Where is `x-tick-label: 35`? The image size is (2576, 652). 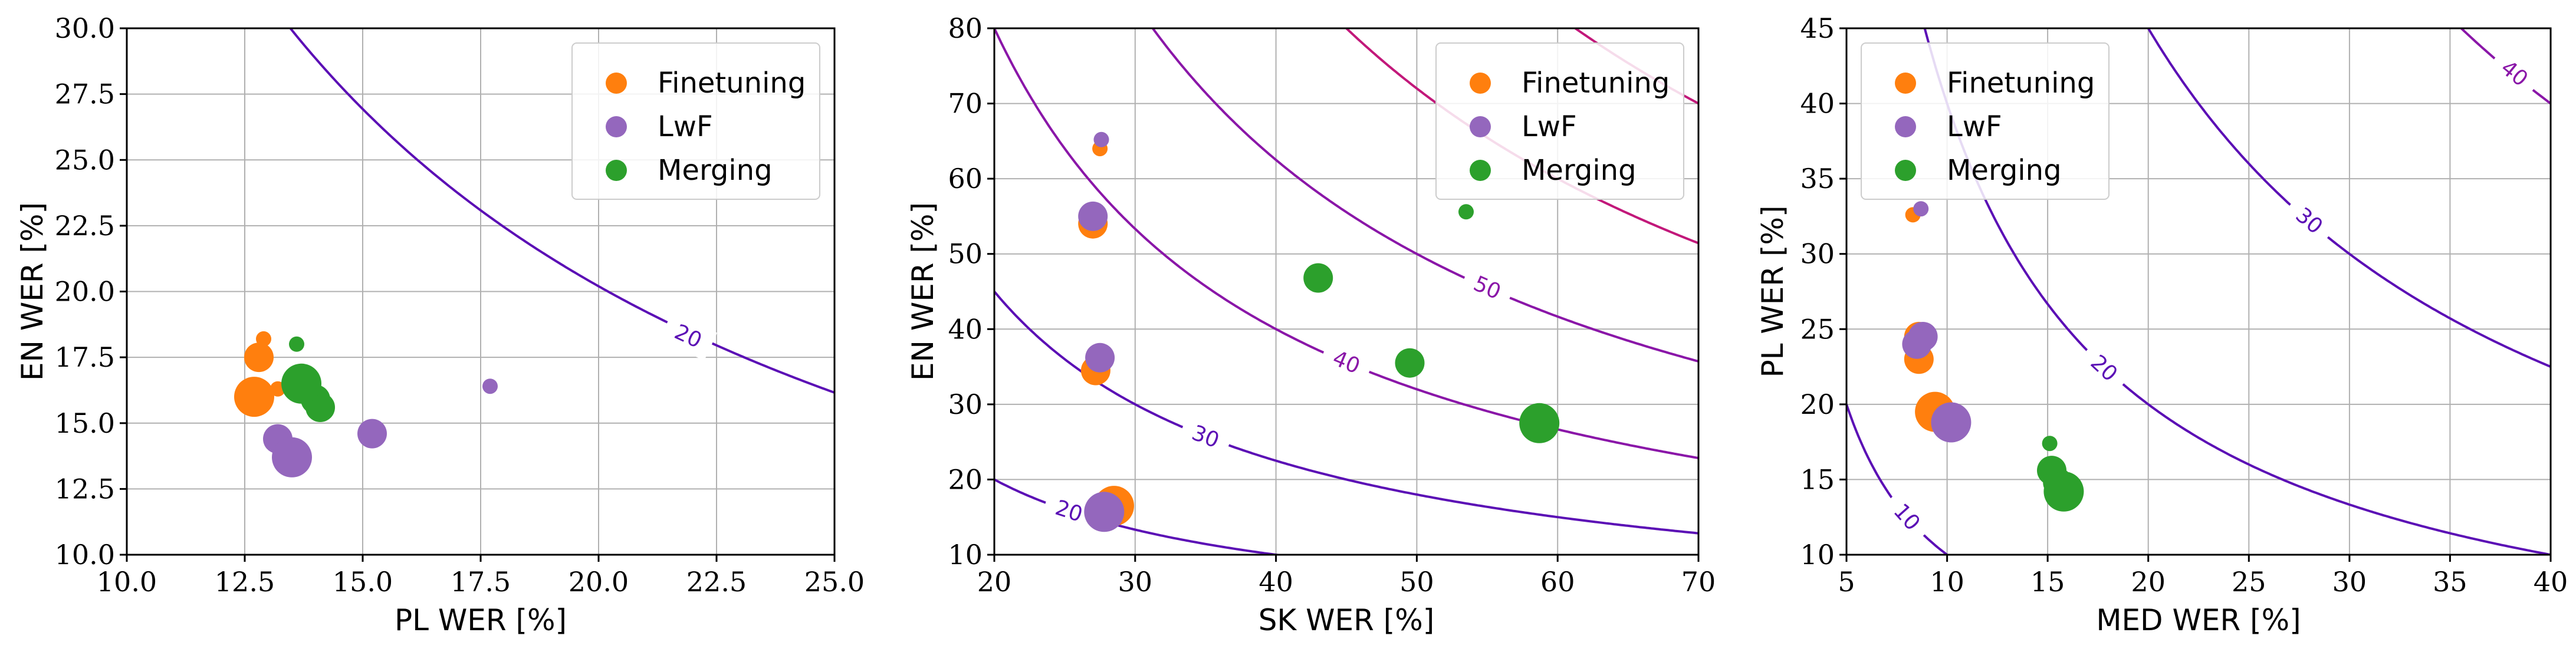
x-tick-label: 35 is located at coordinates (2450, 582).